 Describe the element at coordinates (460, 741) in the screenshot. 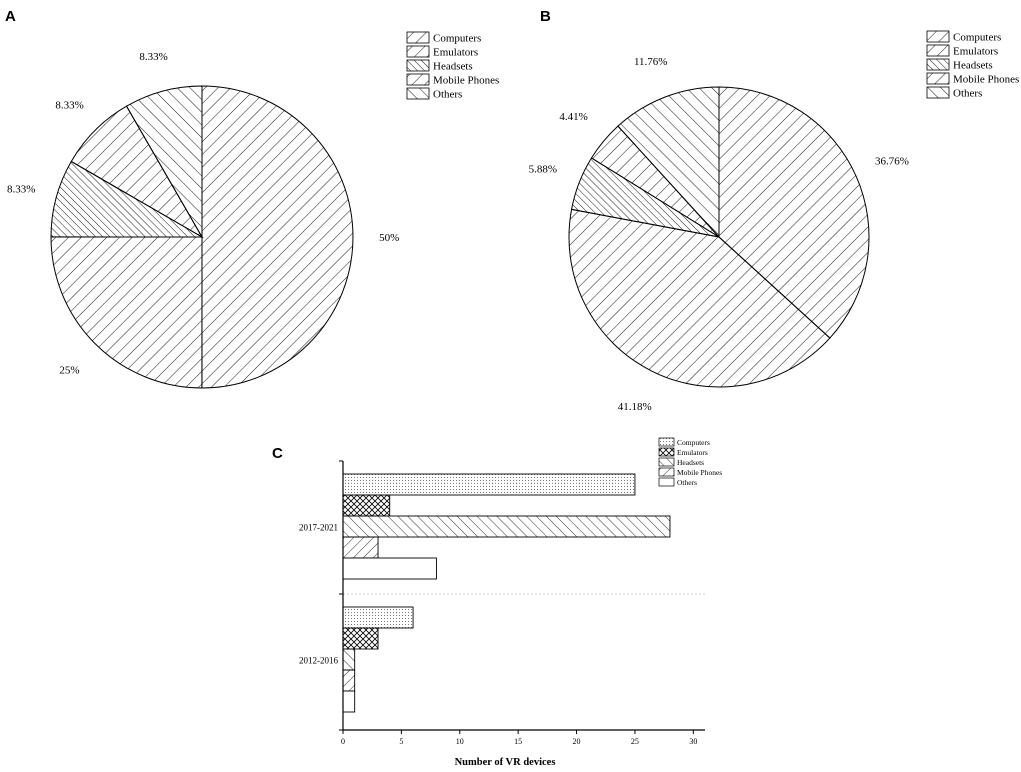

I see `x-tick-label-10: 10` at that location.